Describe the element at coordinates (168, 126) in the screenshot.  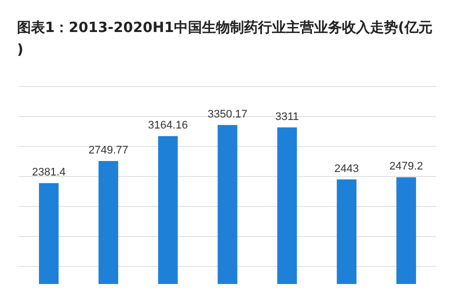
I see `data-label: 3164.16` at that location.